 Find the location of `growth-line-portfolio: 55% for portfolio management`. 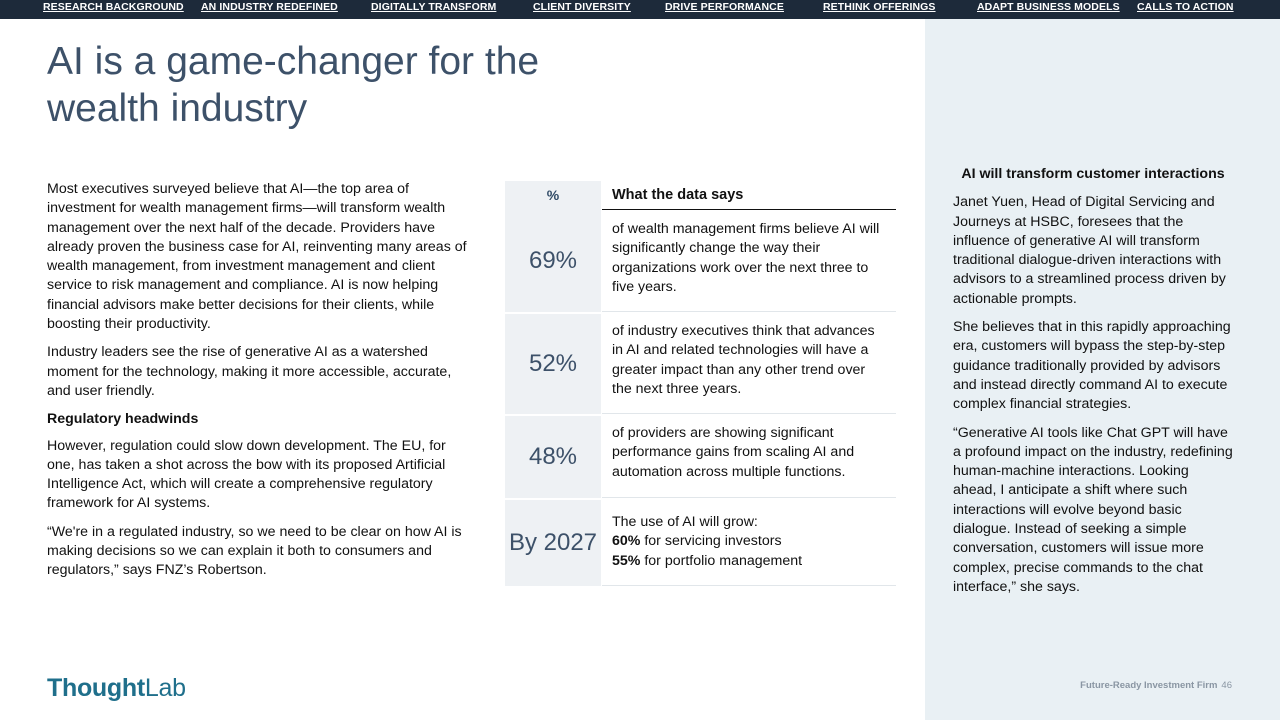

growth-line-portfolio: 55% for portfolio management is located at coordinates (749, 561).